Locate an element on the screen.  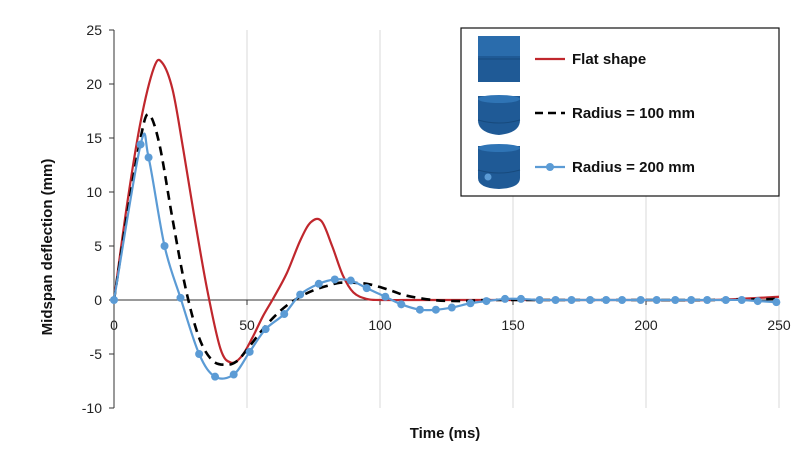
y-axis-title: Midspan deflection (mm) is located at coordinates (47, 247).